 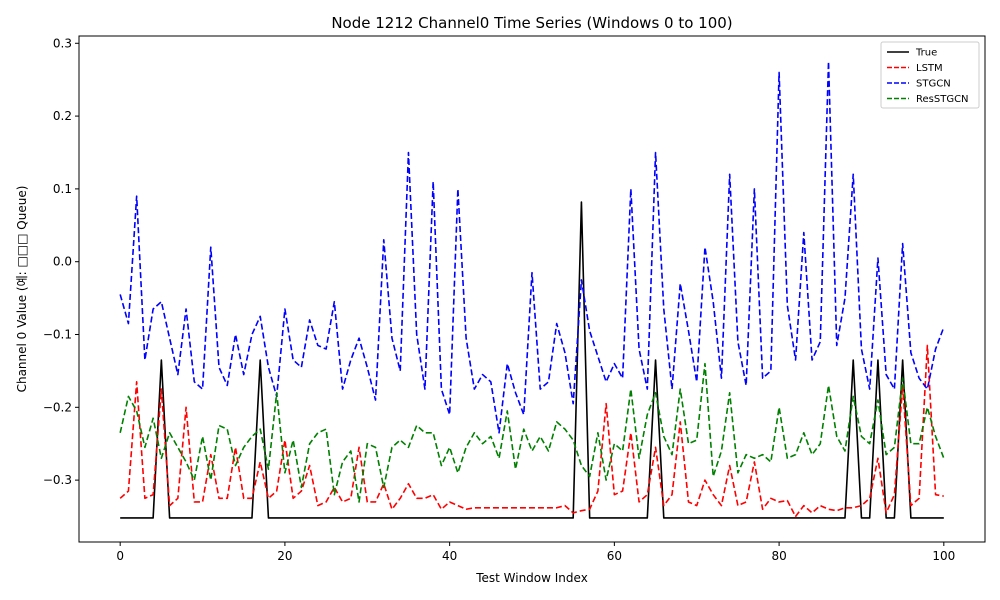 I want to click on y-tick-label: 0.1, so click(x=62, y=189).